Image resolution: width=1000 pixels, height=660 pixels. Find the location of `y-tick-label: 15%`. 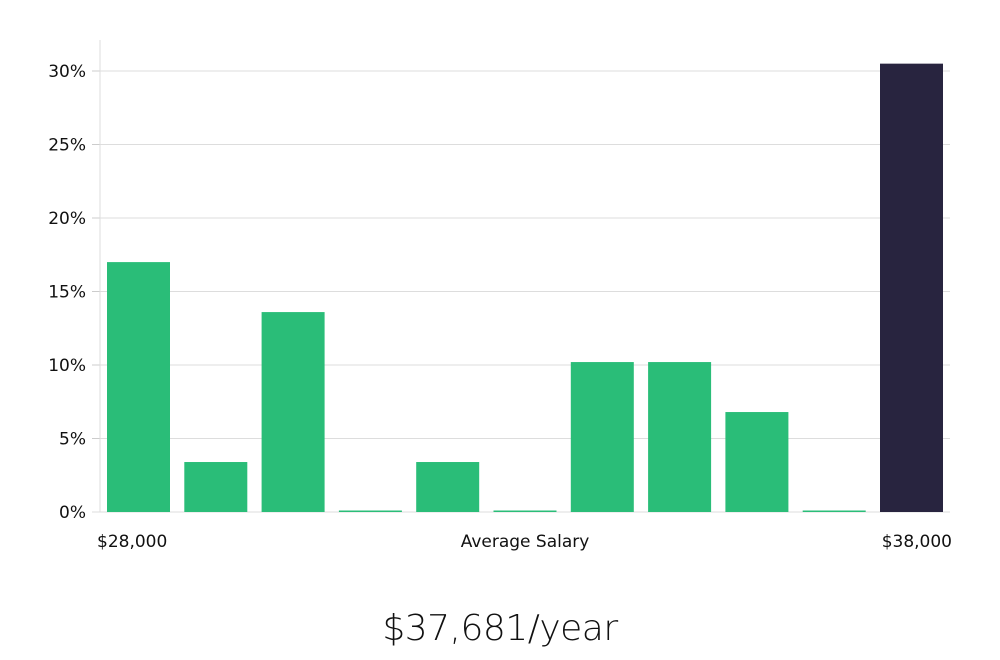

y-tick-label: 15% is located at coordinates (67, 293).